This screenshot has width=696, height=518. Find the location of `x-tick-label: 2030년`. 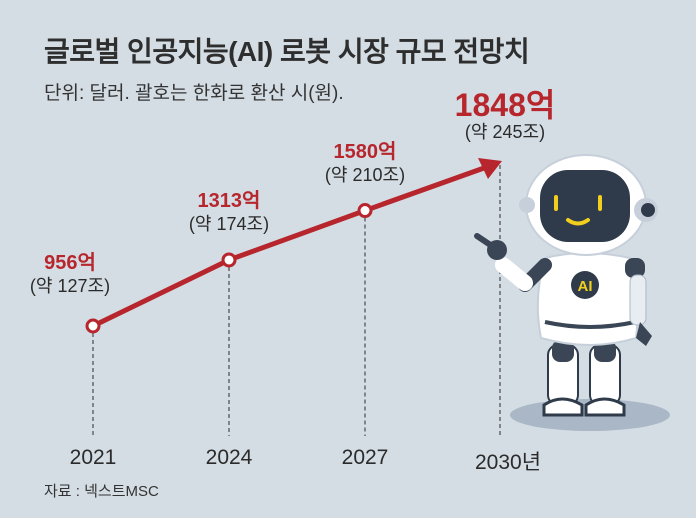

x-tick-label: 2030년 is located at coordinates (508, 462).